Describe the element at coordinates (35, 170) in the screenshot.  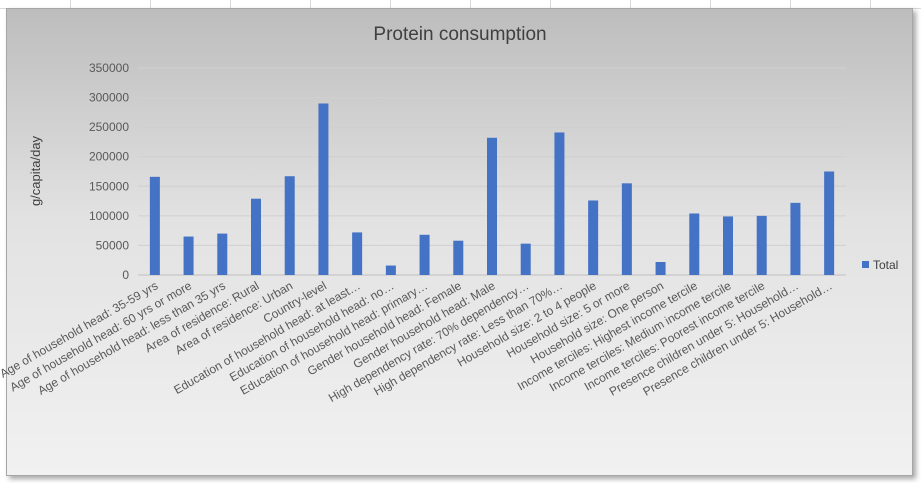
I see `y-axis-title: g/capita/day` at that location.